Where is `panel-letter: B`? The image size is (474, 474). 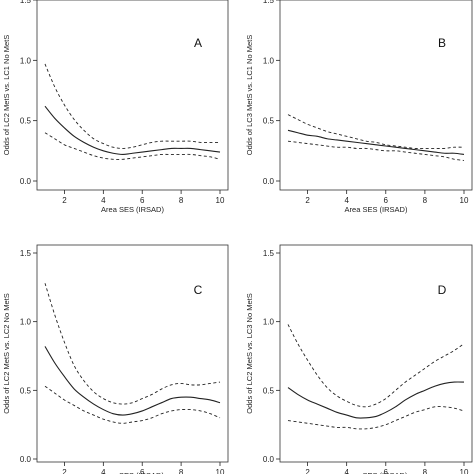 panel-letter: B is located at coordinates (442, 43).